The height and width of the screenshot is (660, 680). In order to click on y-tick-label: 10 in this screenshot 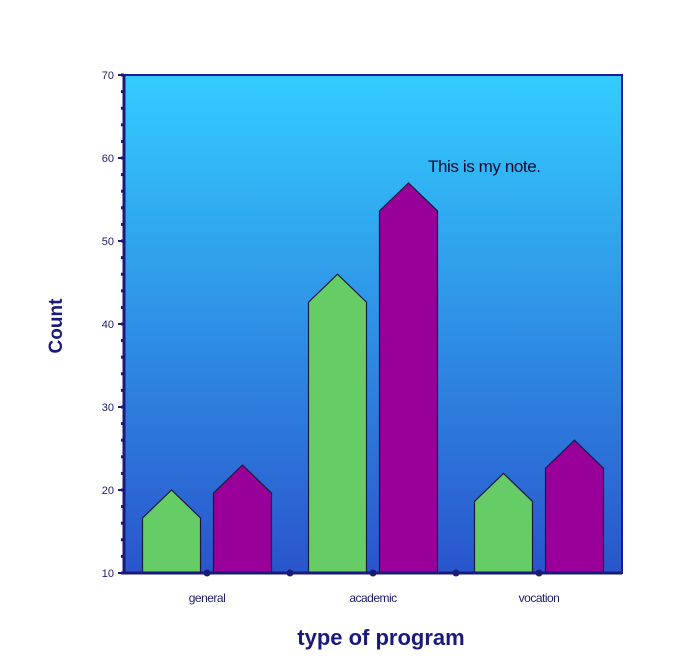, I will do `click(108, 574)`.